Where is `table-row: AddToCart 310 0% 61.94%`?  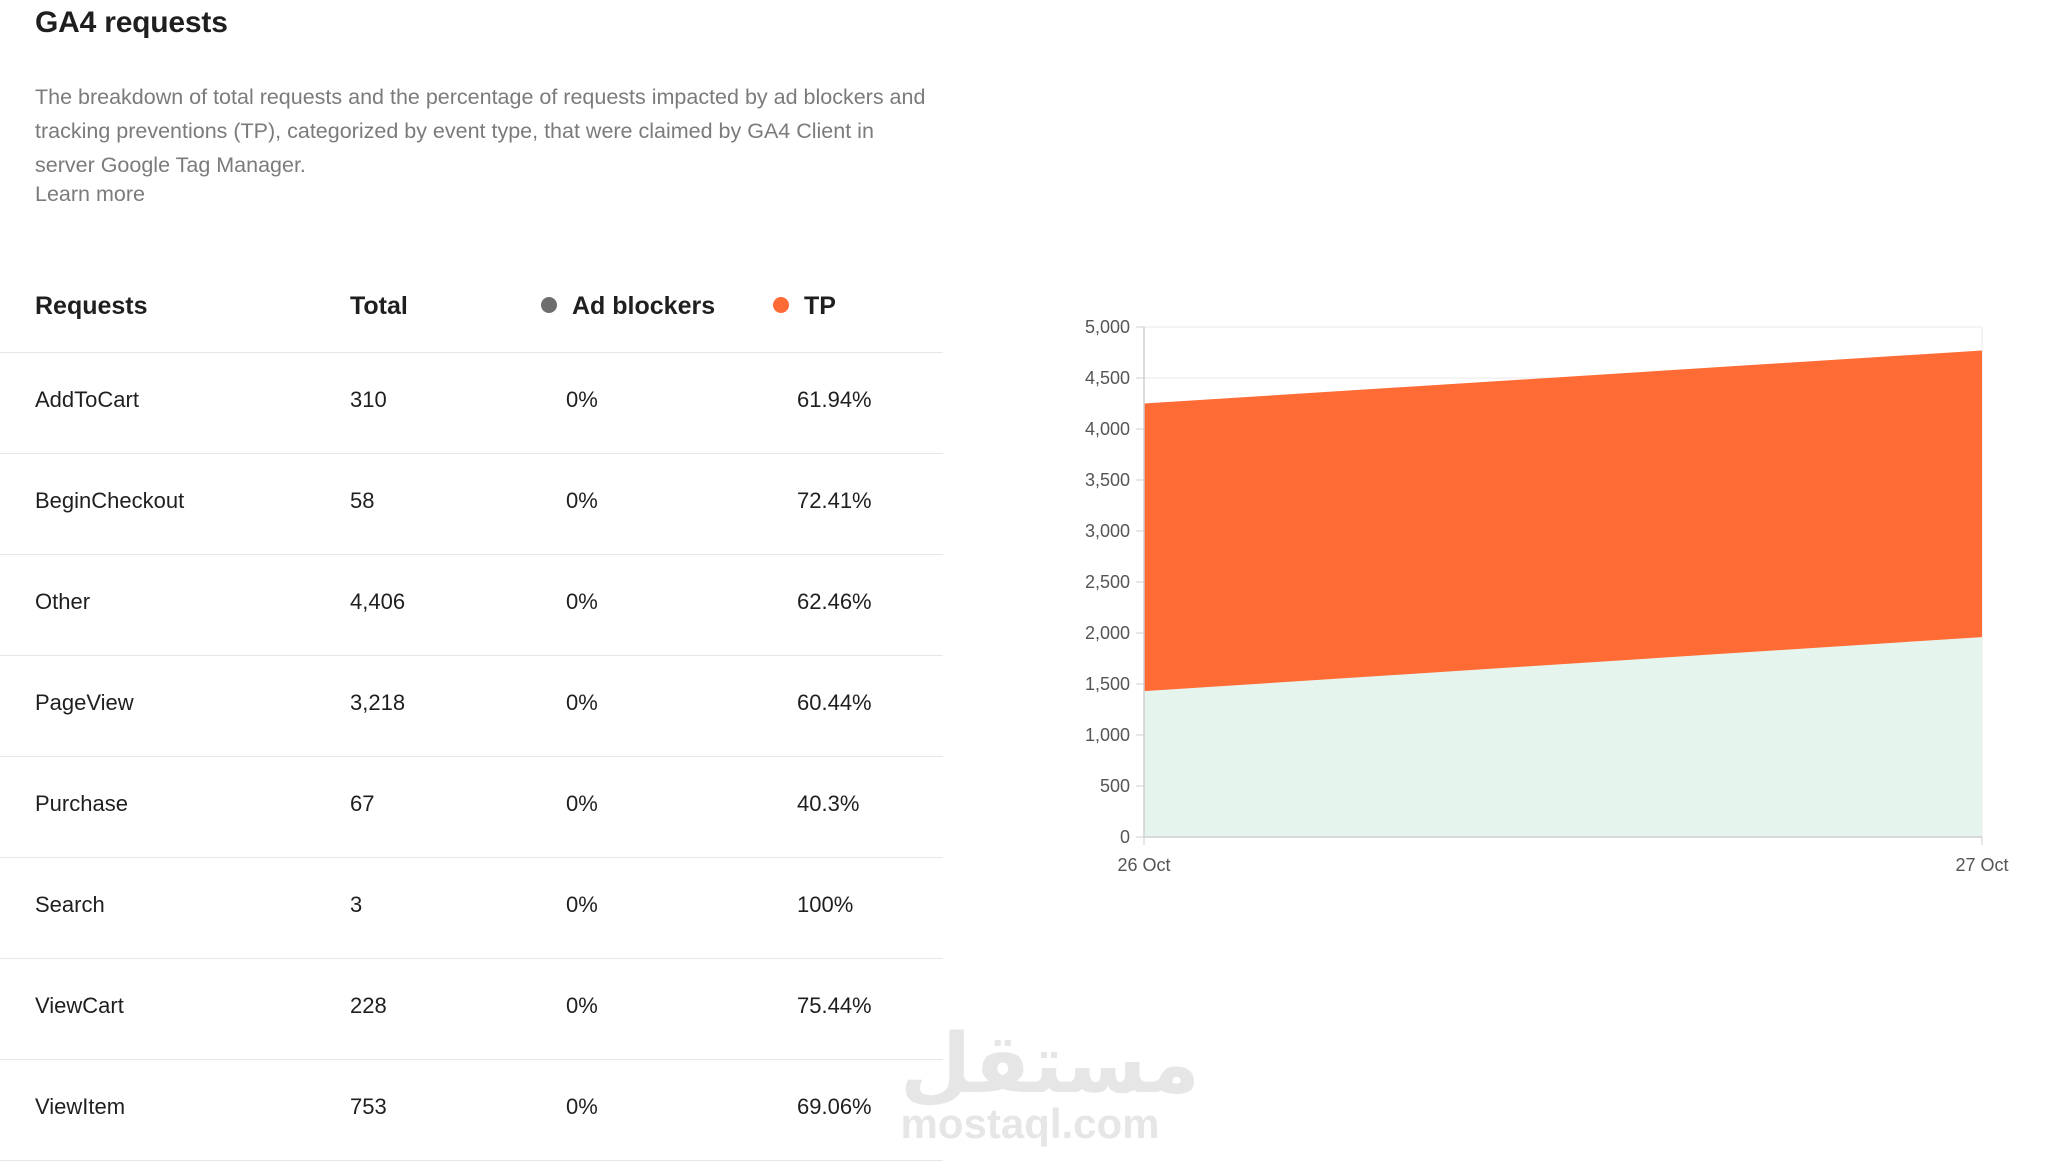 table-row: AddToCart 310 0% 61.94% is located at coordinates (471, 403).